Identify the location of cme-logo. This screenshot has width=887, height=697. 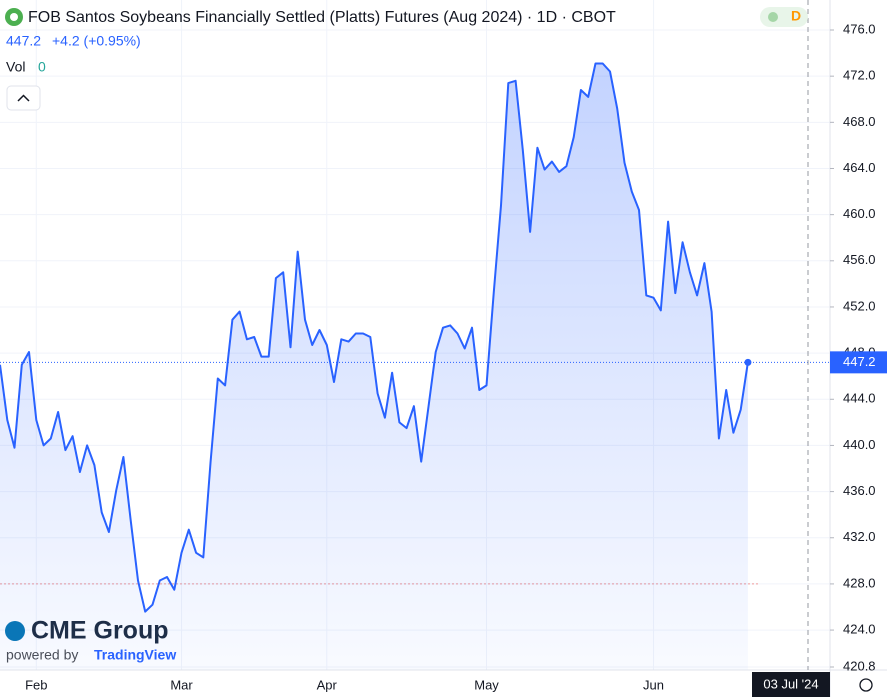
(15, 631).